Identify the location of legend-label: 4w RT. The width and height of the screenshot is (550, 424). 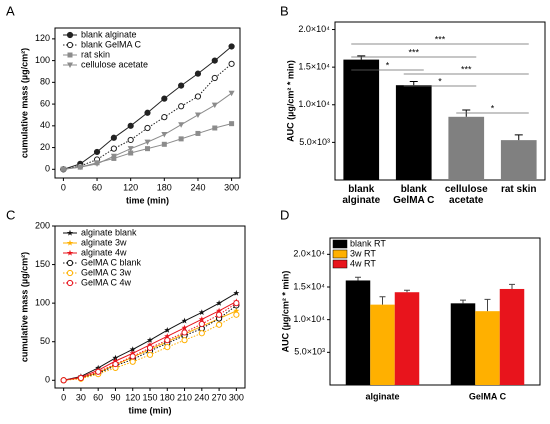
(363, 263).